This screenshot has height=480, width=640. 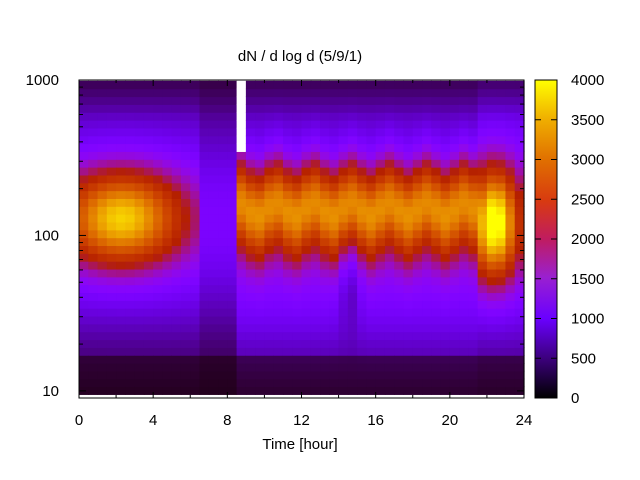 I want to click on x-tick-label: 8, so click(x=227, y=420).